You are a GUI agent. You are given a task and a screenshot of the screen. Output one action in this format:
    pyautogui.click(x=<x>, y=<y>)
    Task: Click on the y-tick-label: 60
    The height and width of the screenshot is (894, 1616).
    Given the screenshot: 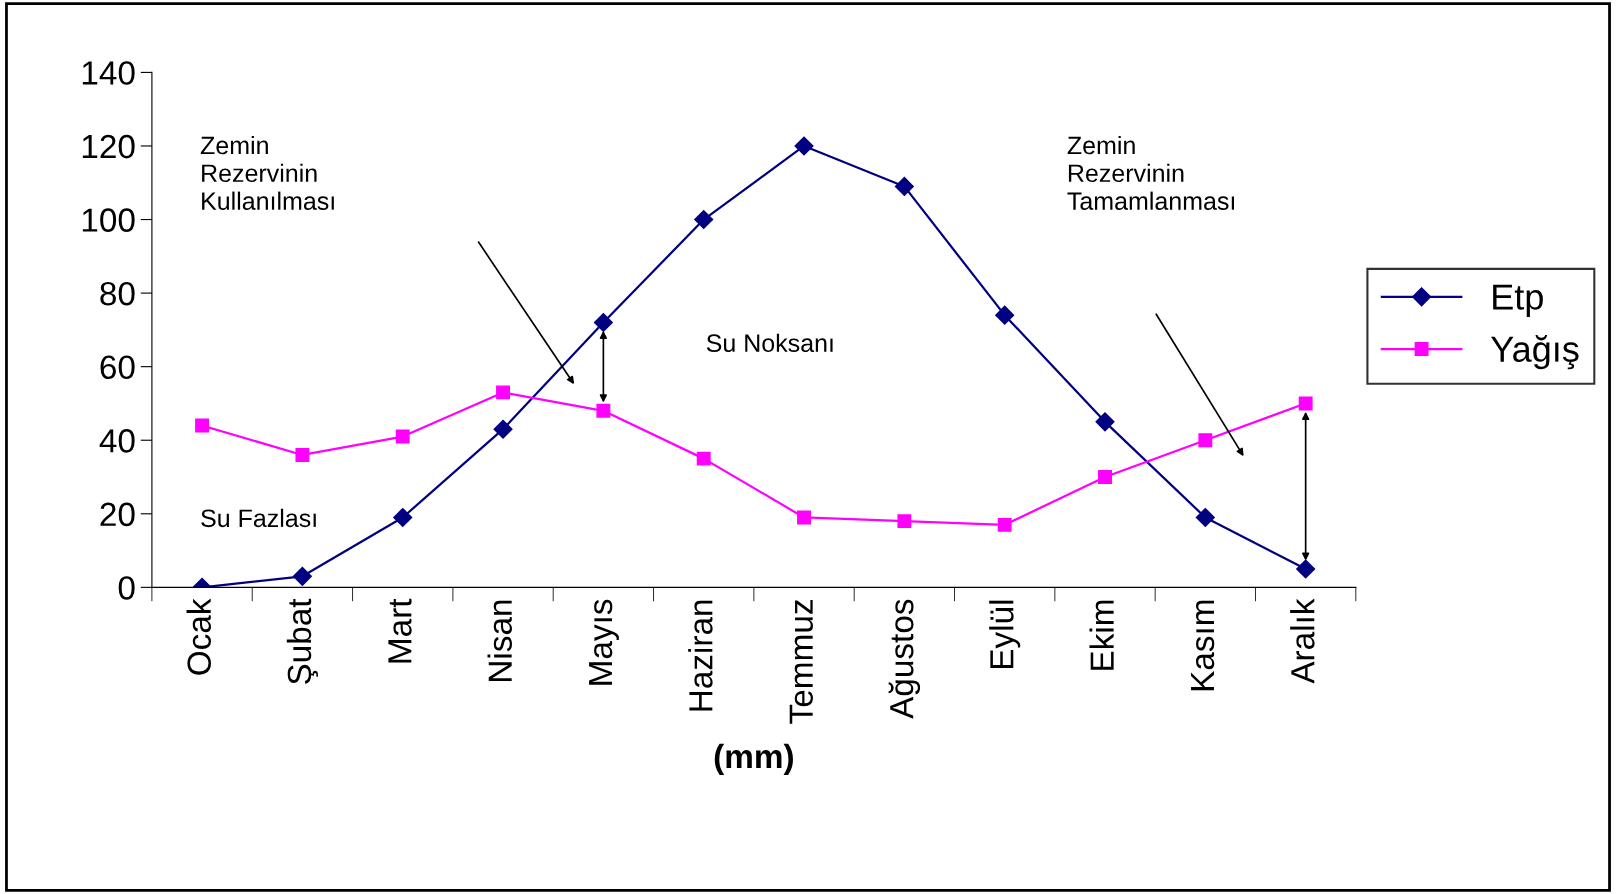 What is the action you would take?
    pyautogui.click(x=117, y=367)
    